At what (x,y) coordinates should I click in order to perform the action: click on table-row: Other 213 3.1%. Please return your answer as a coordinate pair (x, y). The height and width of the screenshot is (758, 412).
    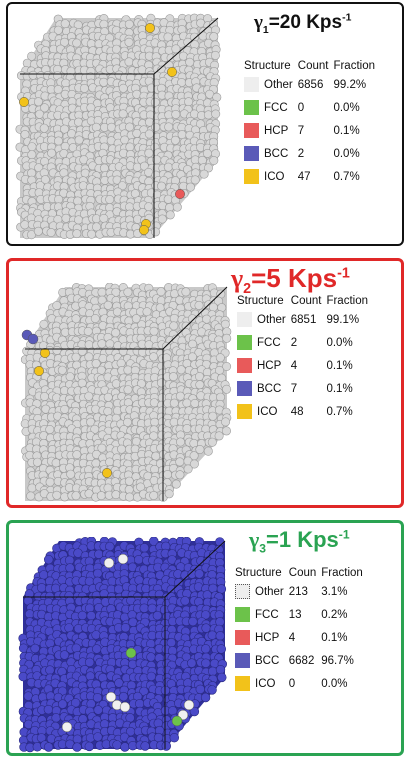
    Looking at the image, I should click on (301, 593).